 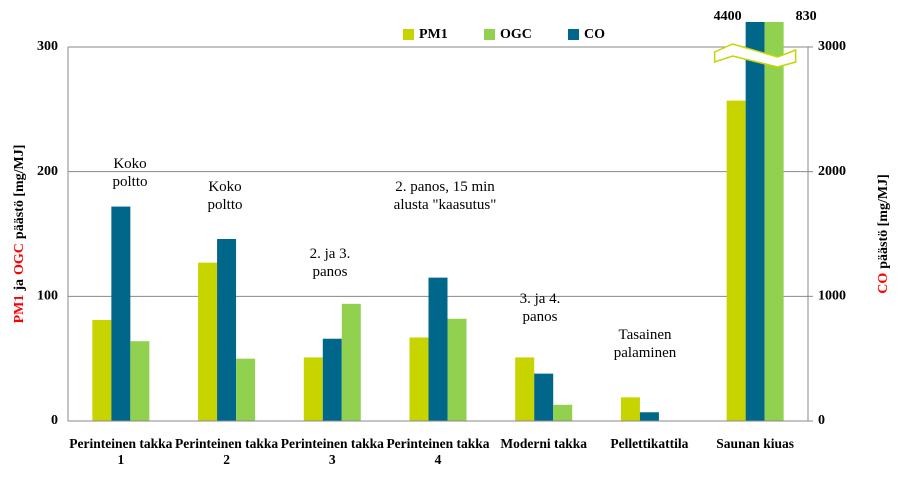 What do you see at coordinates (227, 452) in the screenshot?
I see `x-tick-label: Perinteinen takka 2` at bounding box center [227, 452].